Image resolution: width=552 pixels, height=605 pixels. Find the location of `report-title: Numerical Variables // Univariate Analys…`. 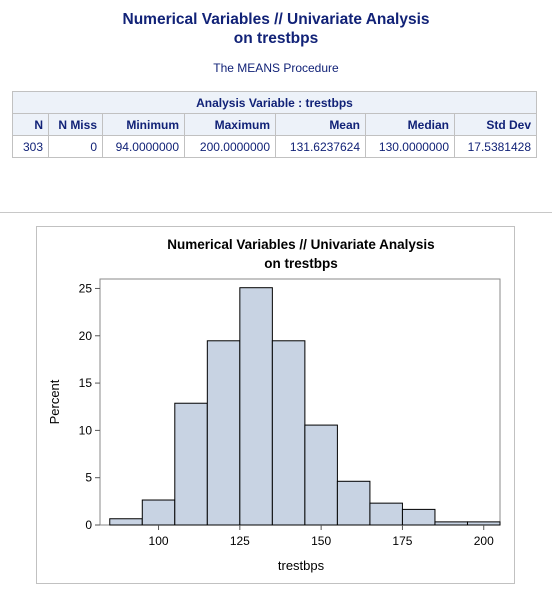

report-title: Numerical Variables // Univariate Analys… is located at coordinates (276, 29).